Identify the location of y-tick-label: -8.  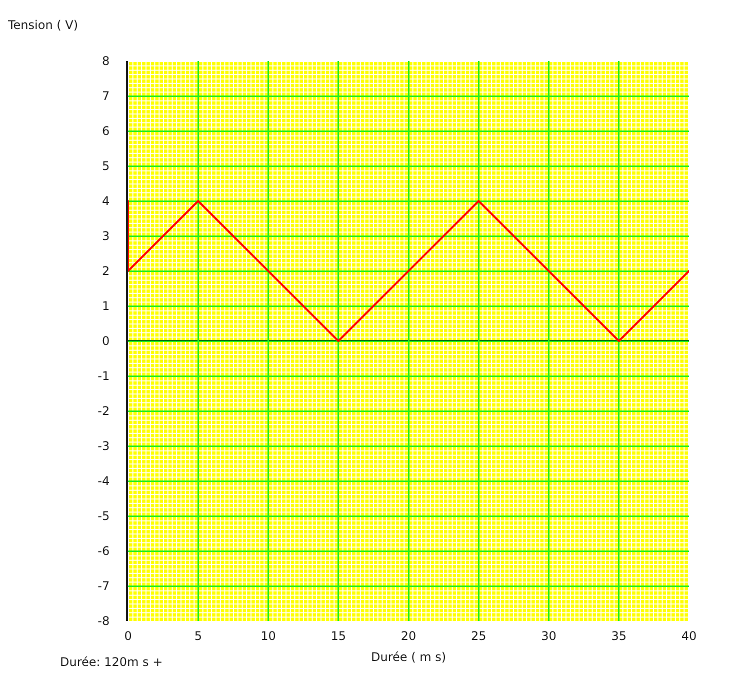
(104, 621).